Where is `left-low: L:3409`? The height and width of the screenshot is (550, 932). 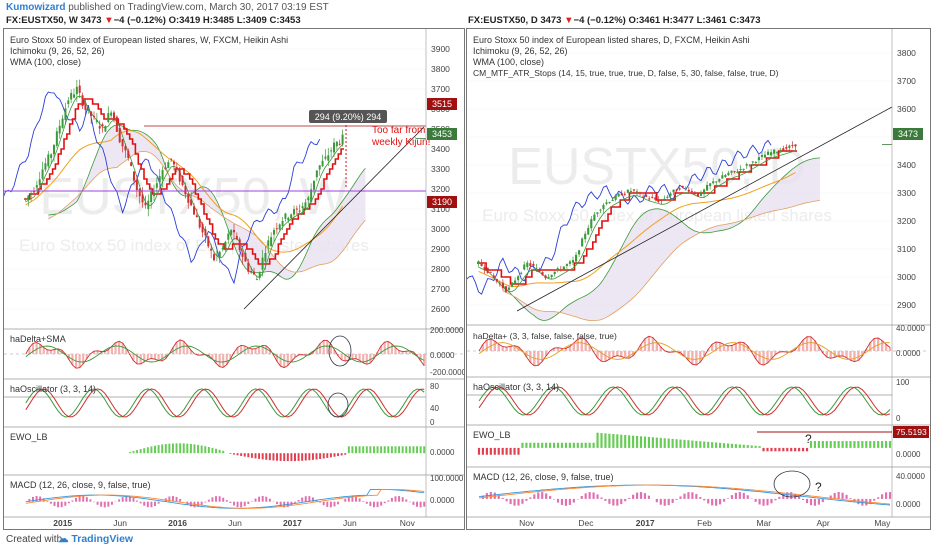 left-low: L:3409 is located at coordinates (251, 20).